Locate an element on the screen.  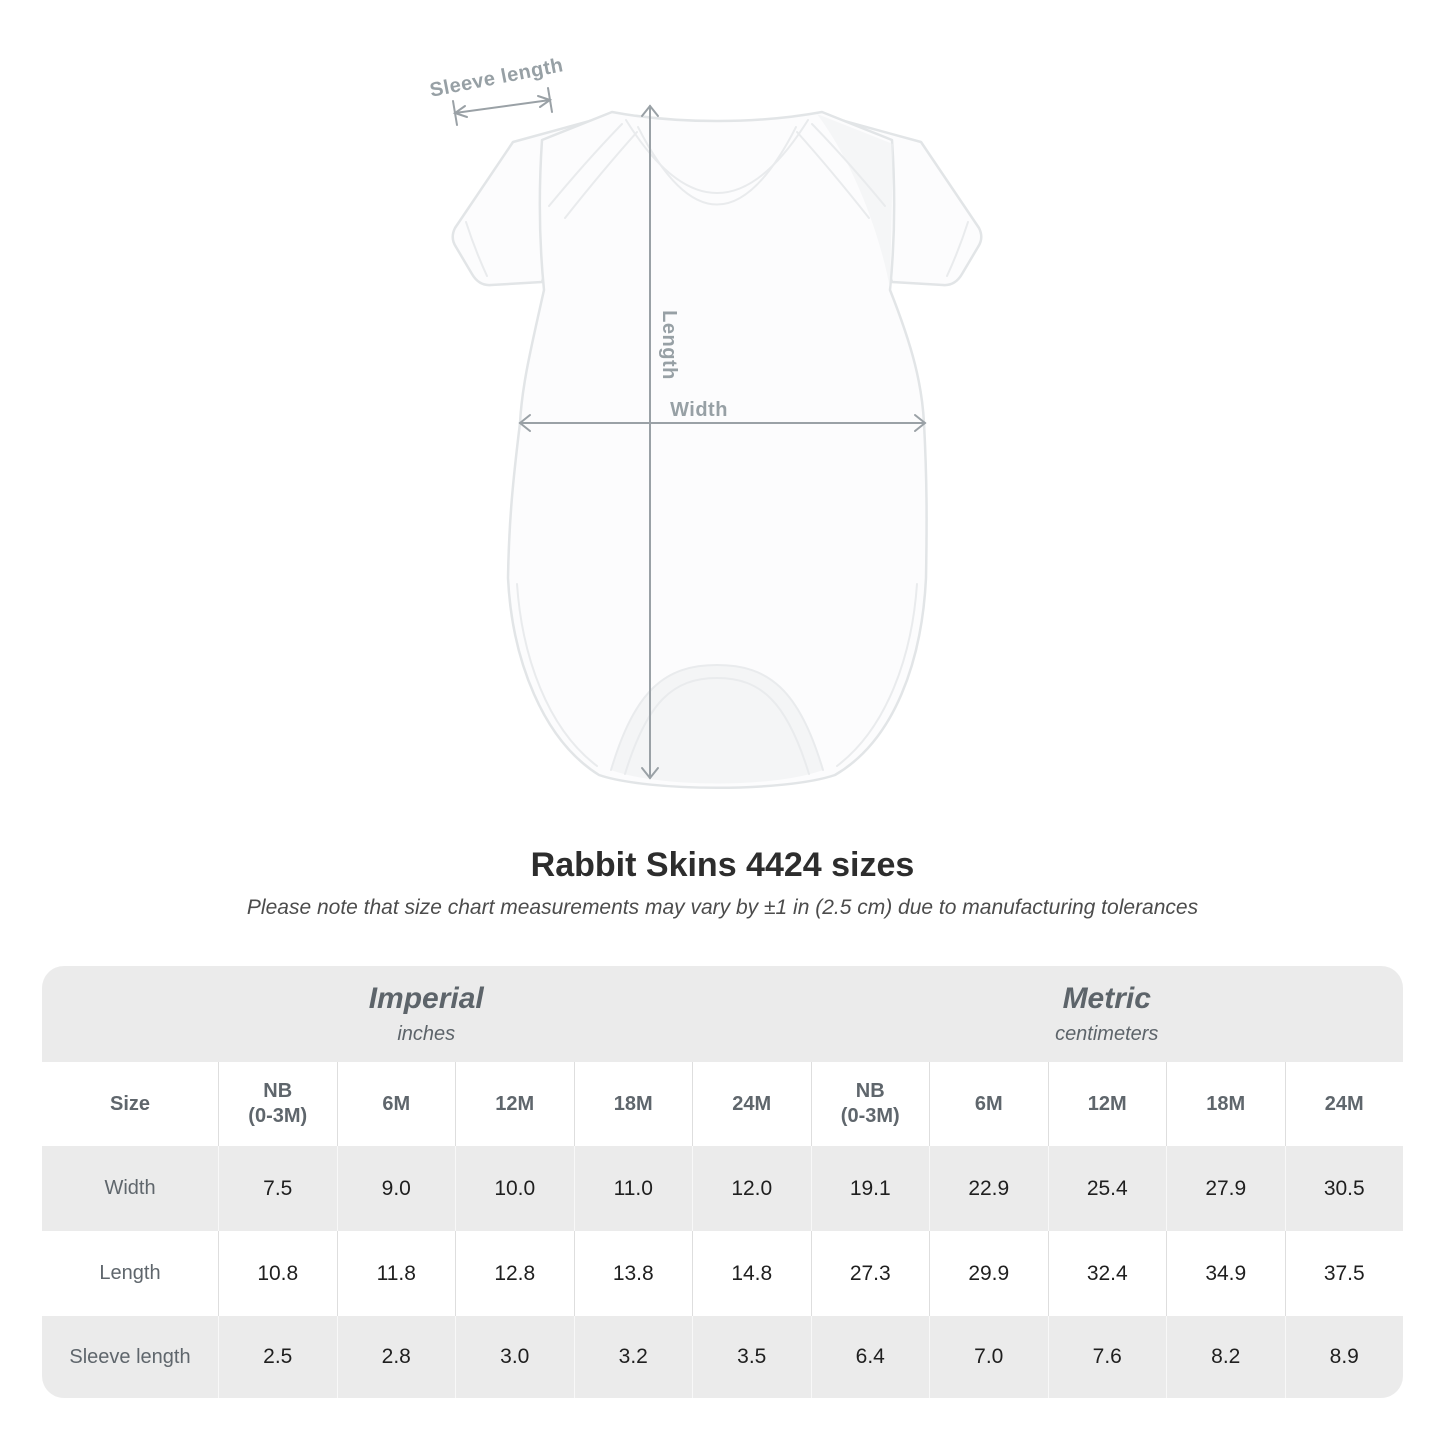
table-cell: 9.0 is located at coordinates (396, 1188).